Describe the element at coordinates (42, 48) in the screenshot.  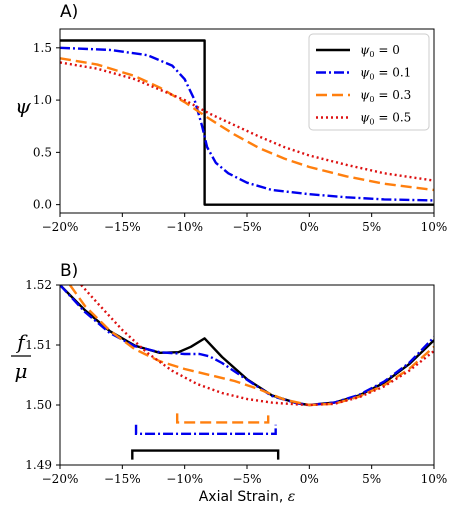
I see `panel-a-ytick-label: 1.5` at that location.